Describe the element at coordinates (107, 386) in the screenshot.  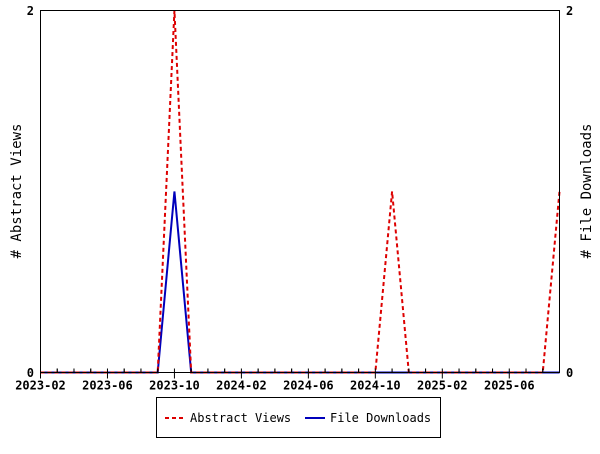
I see `x-tick-label: 2023-06` at that location.